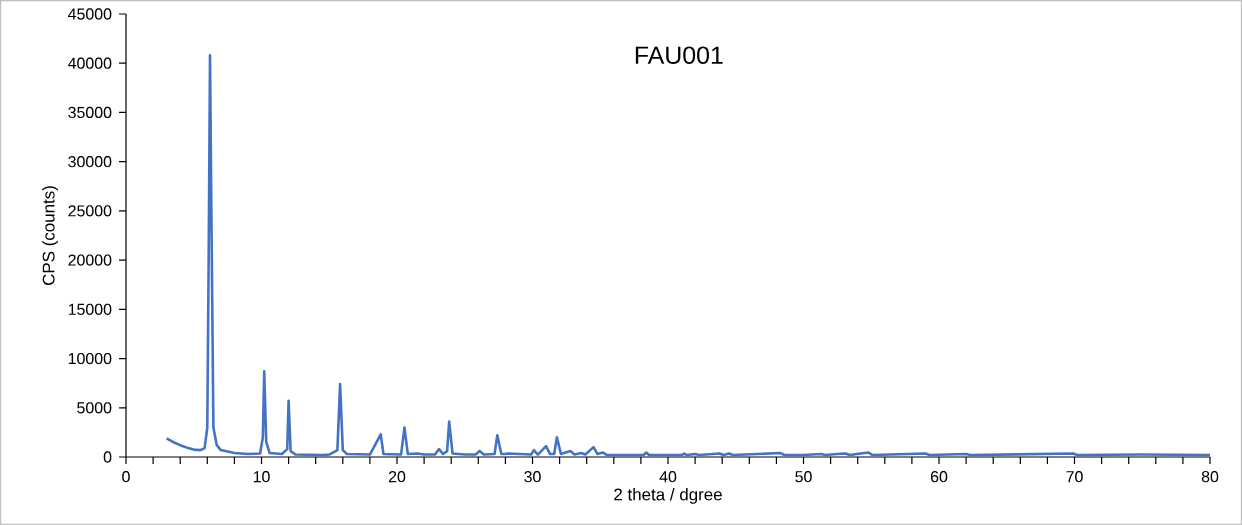  What do you see at coordinates (94, 408) in the screenshot?
I see `y-tick-label: 5000` at bounding box center [94, 408].